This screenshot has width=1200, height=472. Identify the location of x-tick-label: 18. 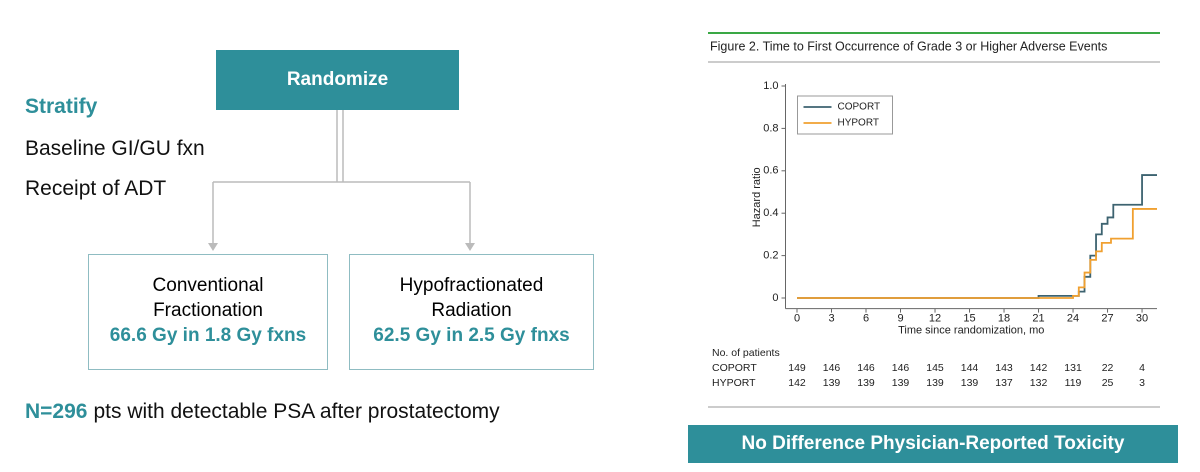
(1004, 319).